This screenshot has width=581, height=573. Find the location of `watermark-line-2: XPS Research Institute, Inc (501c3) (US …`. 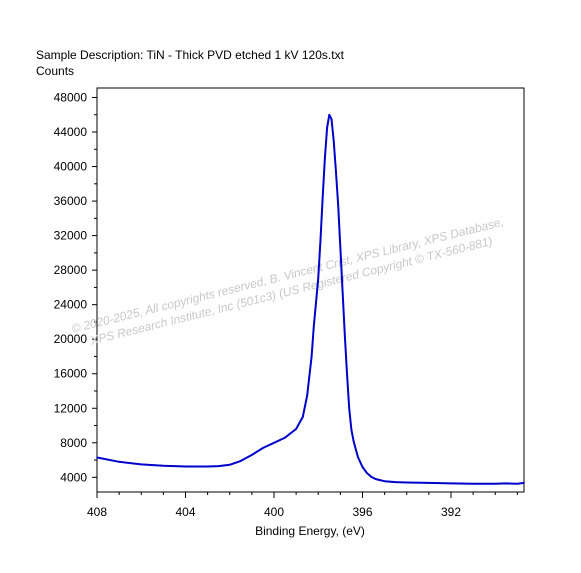

watermark-line-2: XPS Research Institute, Inc (501c3) (US … is located at coordinates (291, 291).